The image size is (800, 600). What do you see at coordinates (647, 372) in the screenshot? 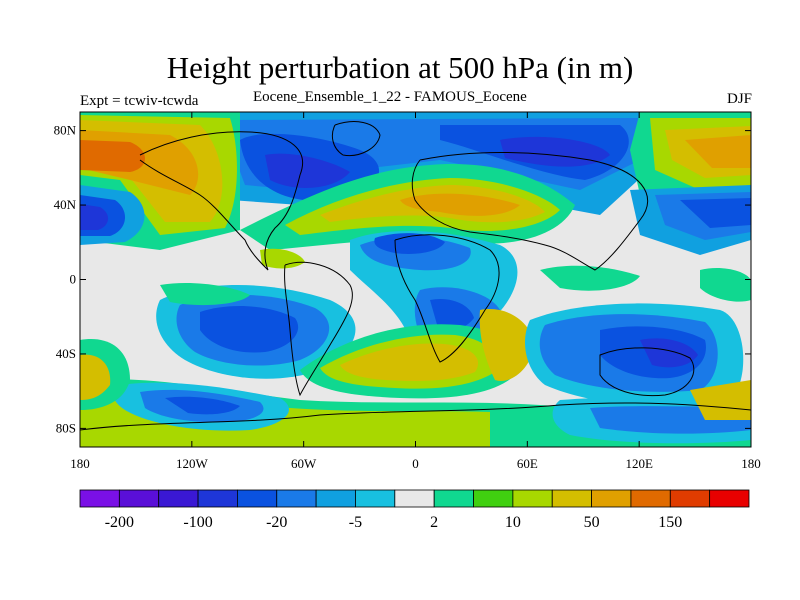
I see `australia-outline` at bounding box center [647, 372].